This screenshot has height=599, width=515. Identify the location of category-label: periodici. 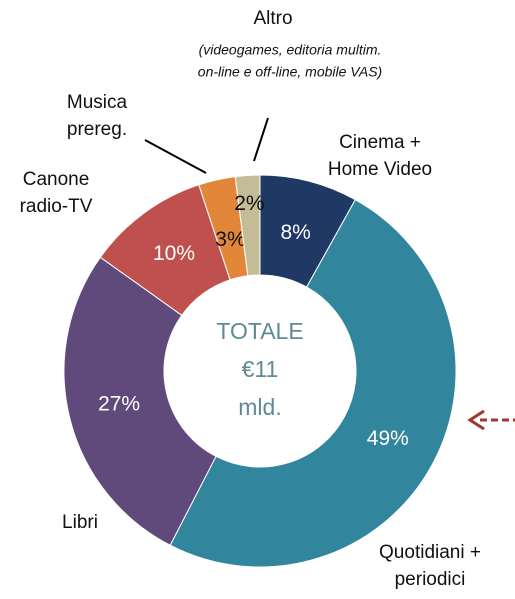
(430, 579).